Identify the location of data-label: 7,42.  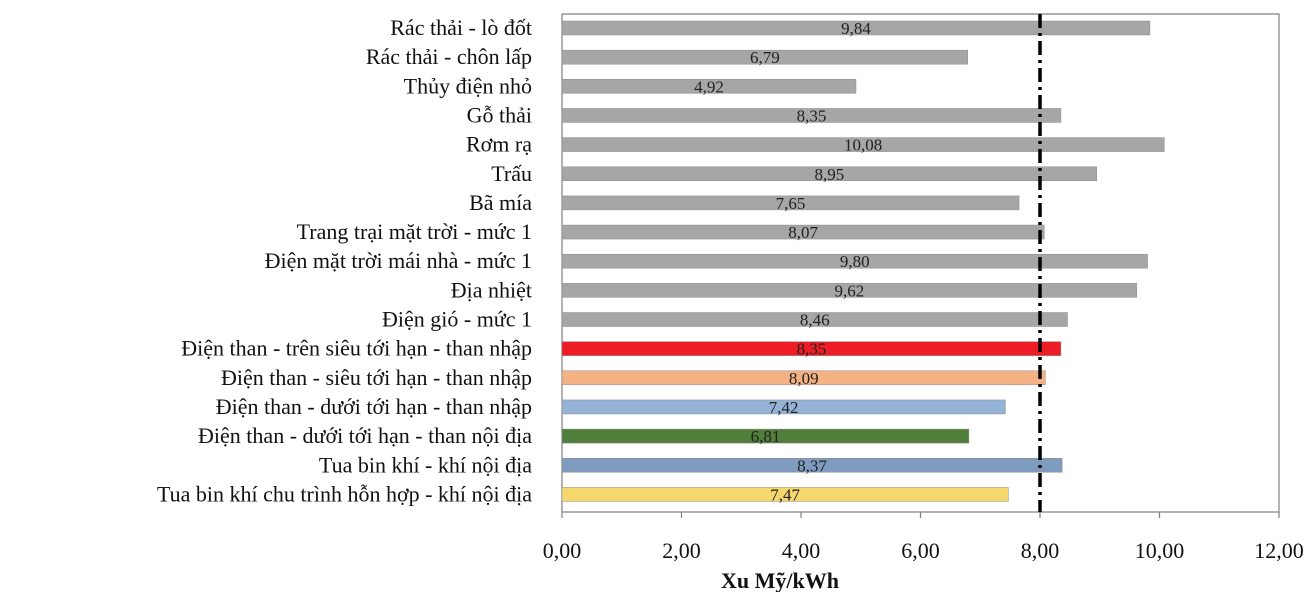
(784, 407).